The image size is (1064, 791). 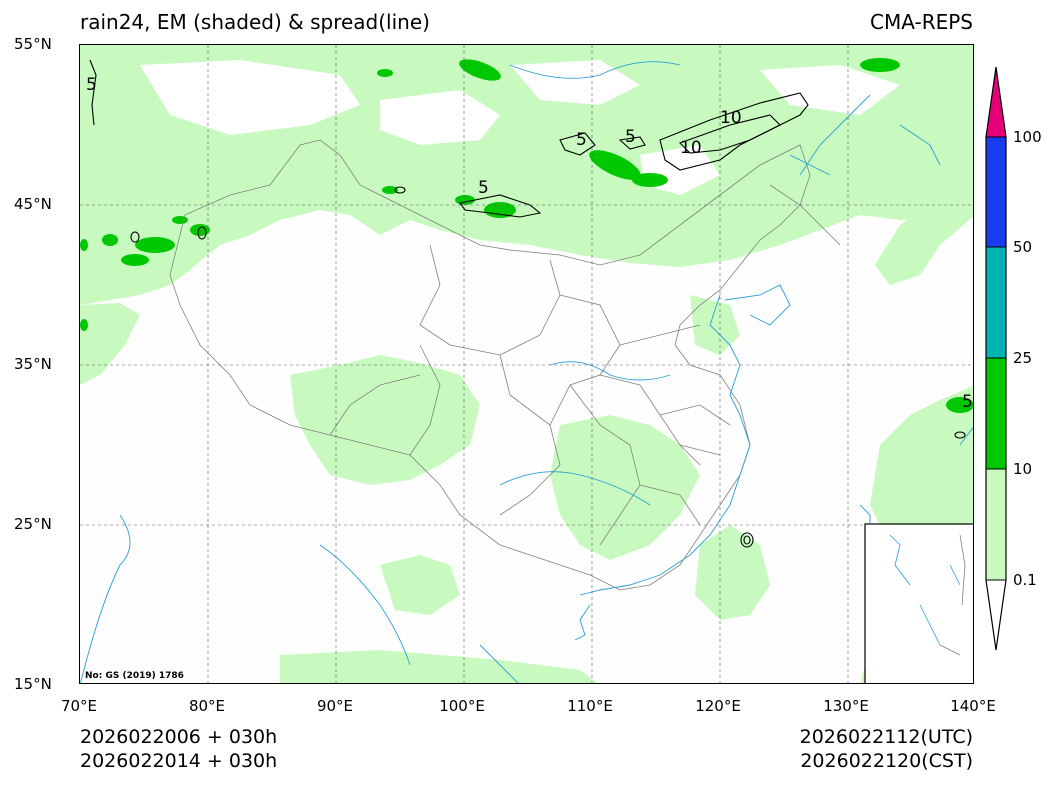 I want to click on valid-time-cst: 2026022120(CST), so click(x=886, y=761).